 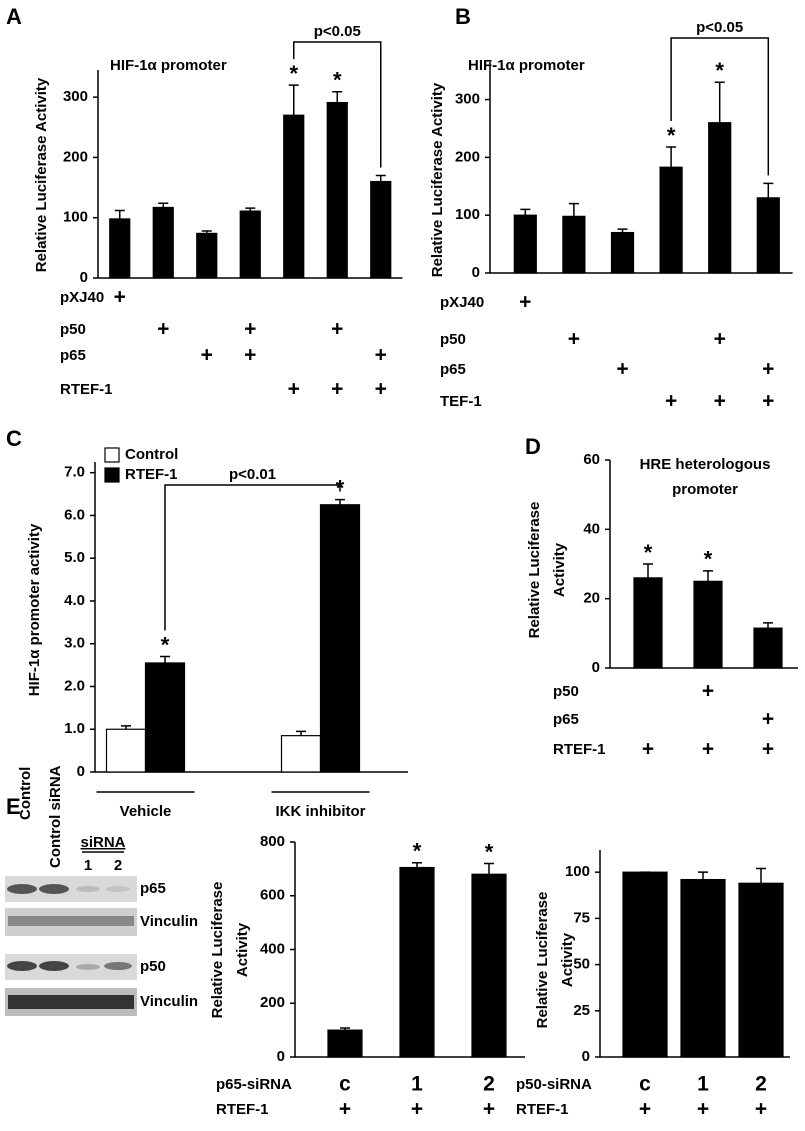 What do you see at coordinates (13, 806) in the screenshot?
I see `panel-letter: E` at bounding box center [13, 806].